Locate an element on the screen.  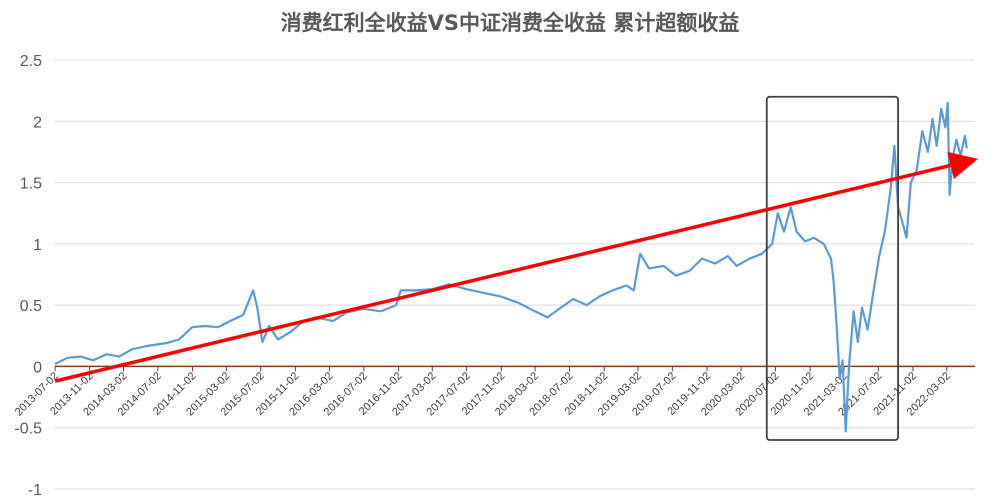
y-tick-label: 1 is located at coordinates (37, 245).